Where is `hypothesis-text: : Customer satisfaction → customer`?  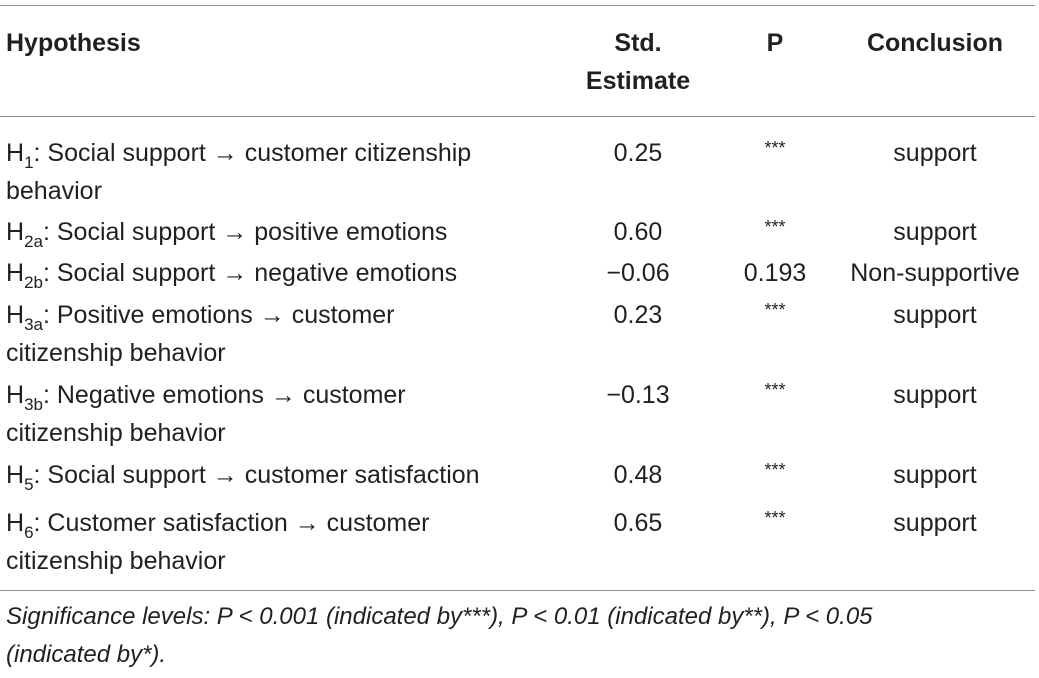 hypothesis-text: : Customer satisfaction → customer is located at coordinates (231, 523).